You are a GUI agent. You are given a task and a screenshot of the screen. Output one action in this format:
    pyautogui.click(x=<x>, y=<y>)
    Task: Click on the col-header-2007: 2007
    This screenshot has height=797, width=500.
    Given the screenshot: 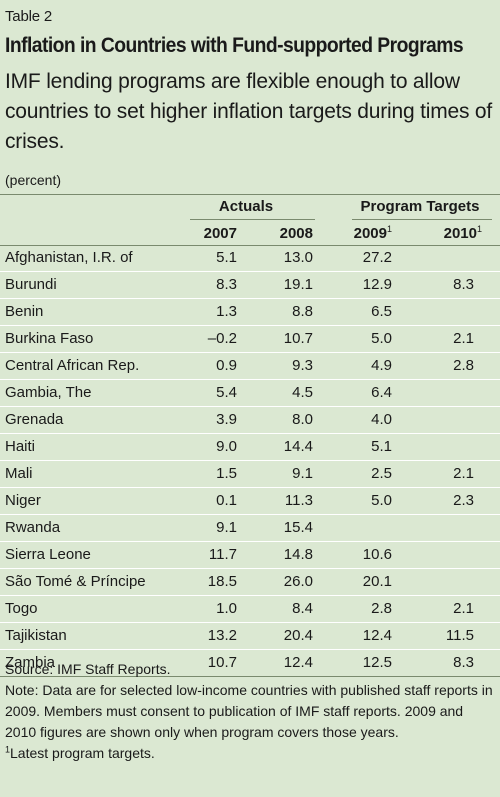 What is the action you would take?
    pyautogui.click(x=220, y=233)
    